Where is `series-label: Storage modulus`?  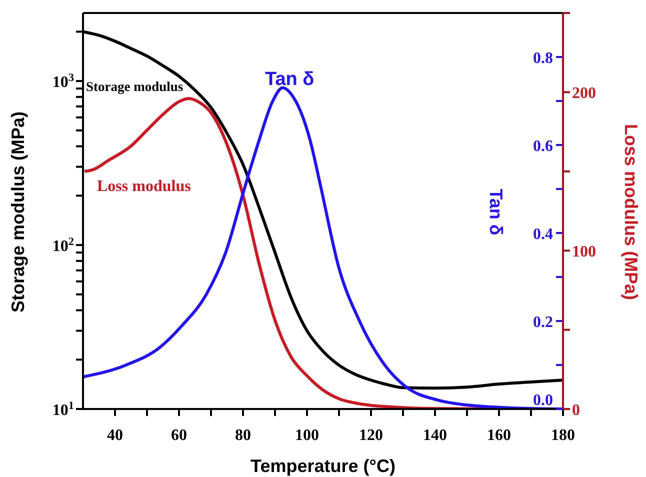 series-label: Storage modulus is located at coordinates (135, 86).